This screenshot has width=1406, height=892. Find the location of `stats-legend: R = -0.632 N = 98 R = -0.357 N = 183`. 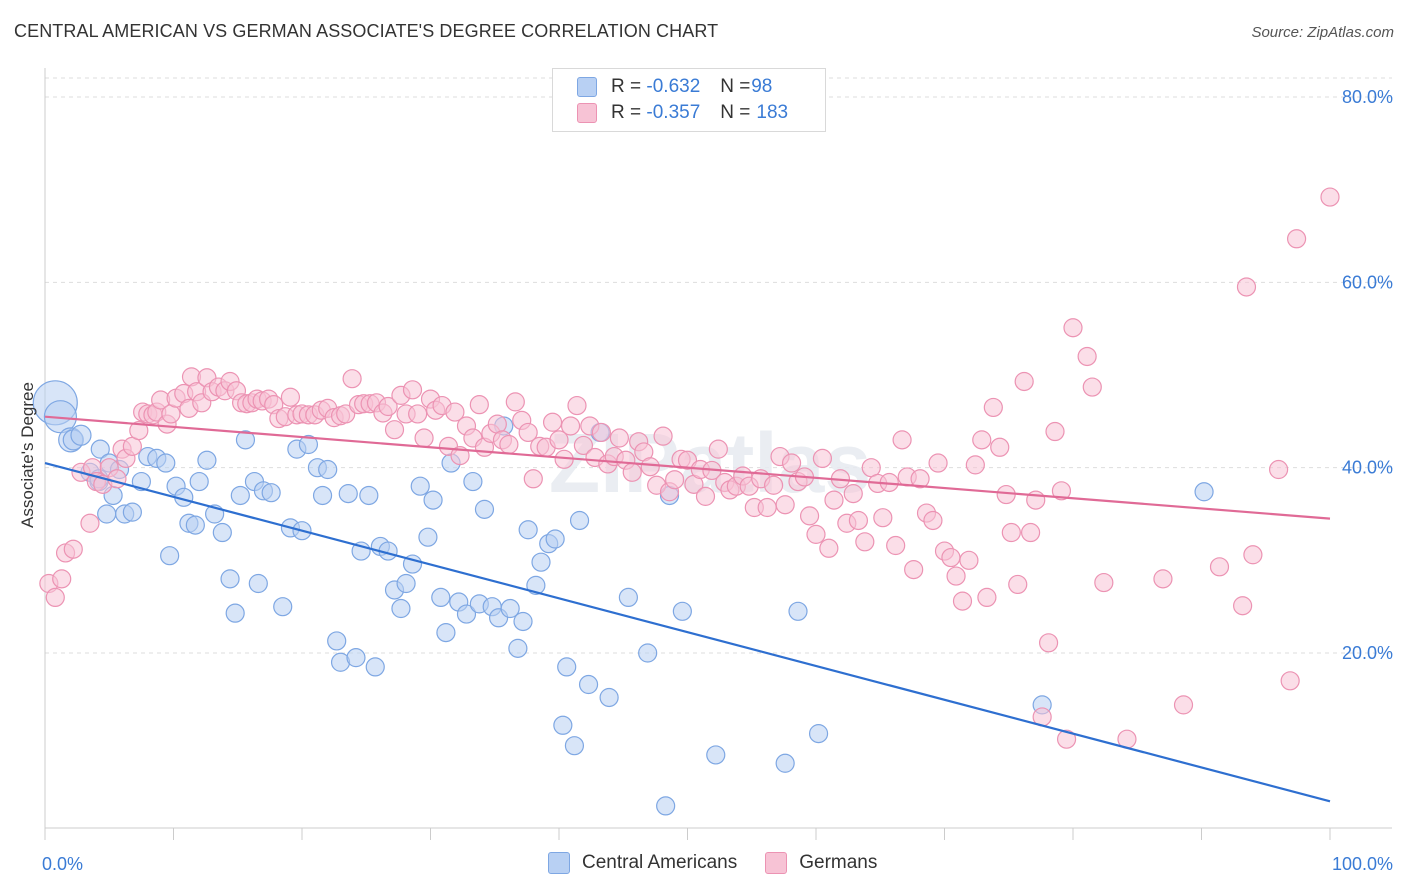

stats-legend: R = -0.632 N = 98 R = -0.357 N = 183 is located at coordinates (689, 100).